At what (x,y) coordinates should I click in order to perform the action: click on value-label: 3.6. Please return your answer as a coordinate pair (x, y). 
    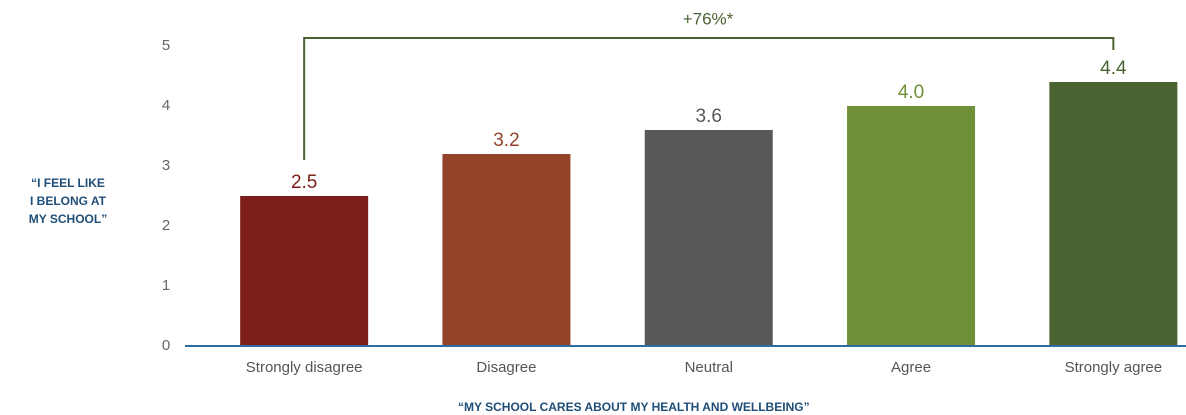
    Looking at the image, I should click on (709, 116).